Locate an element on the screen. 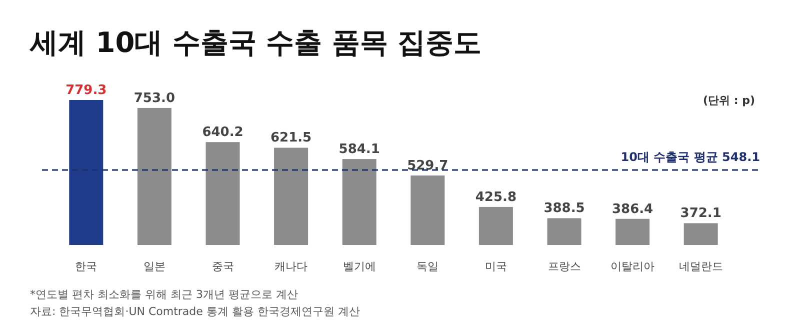 This screenshot has width=800, height=334. x-tick-label: 캐나다 is located at coordinates (291, 266).